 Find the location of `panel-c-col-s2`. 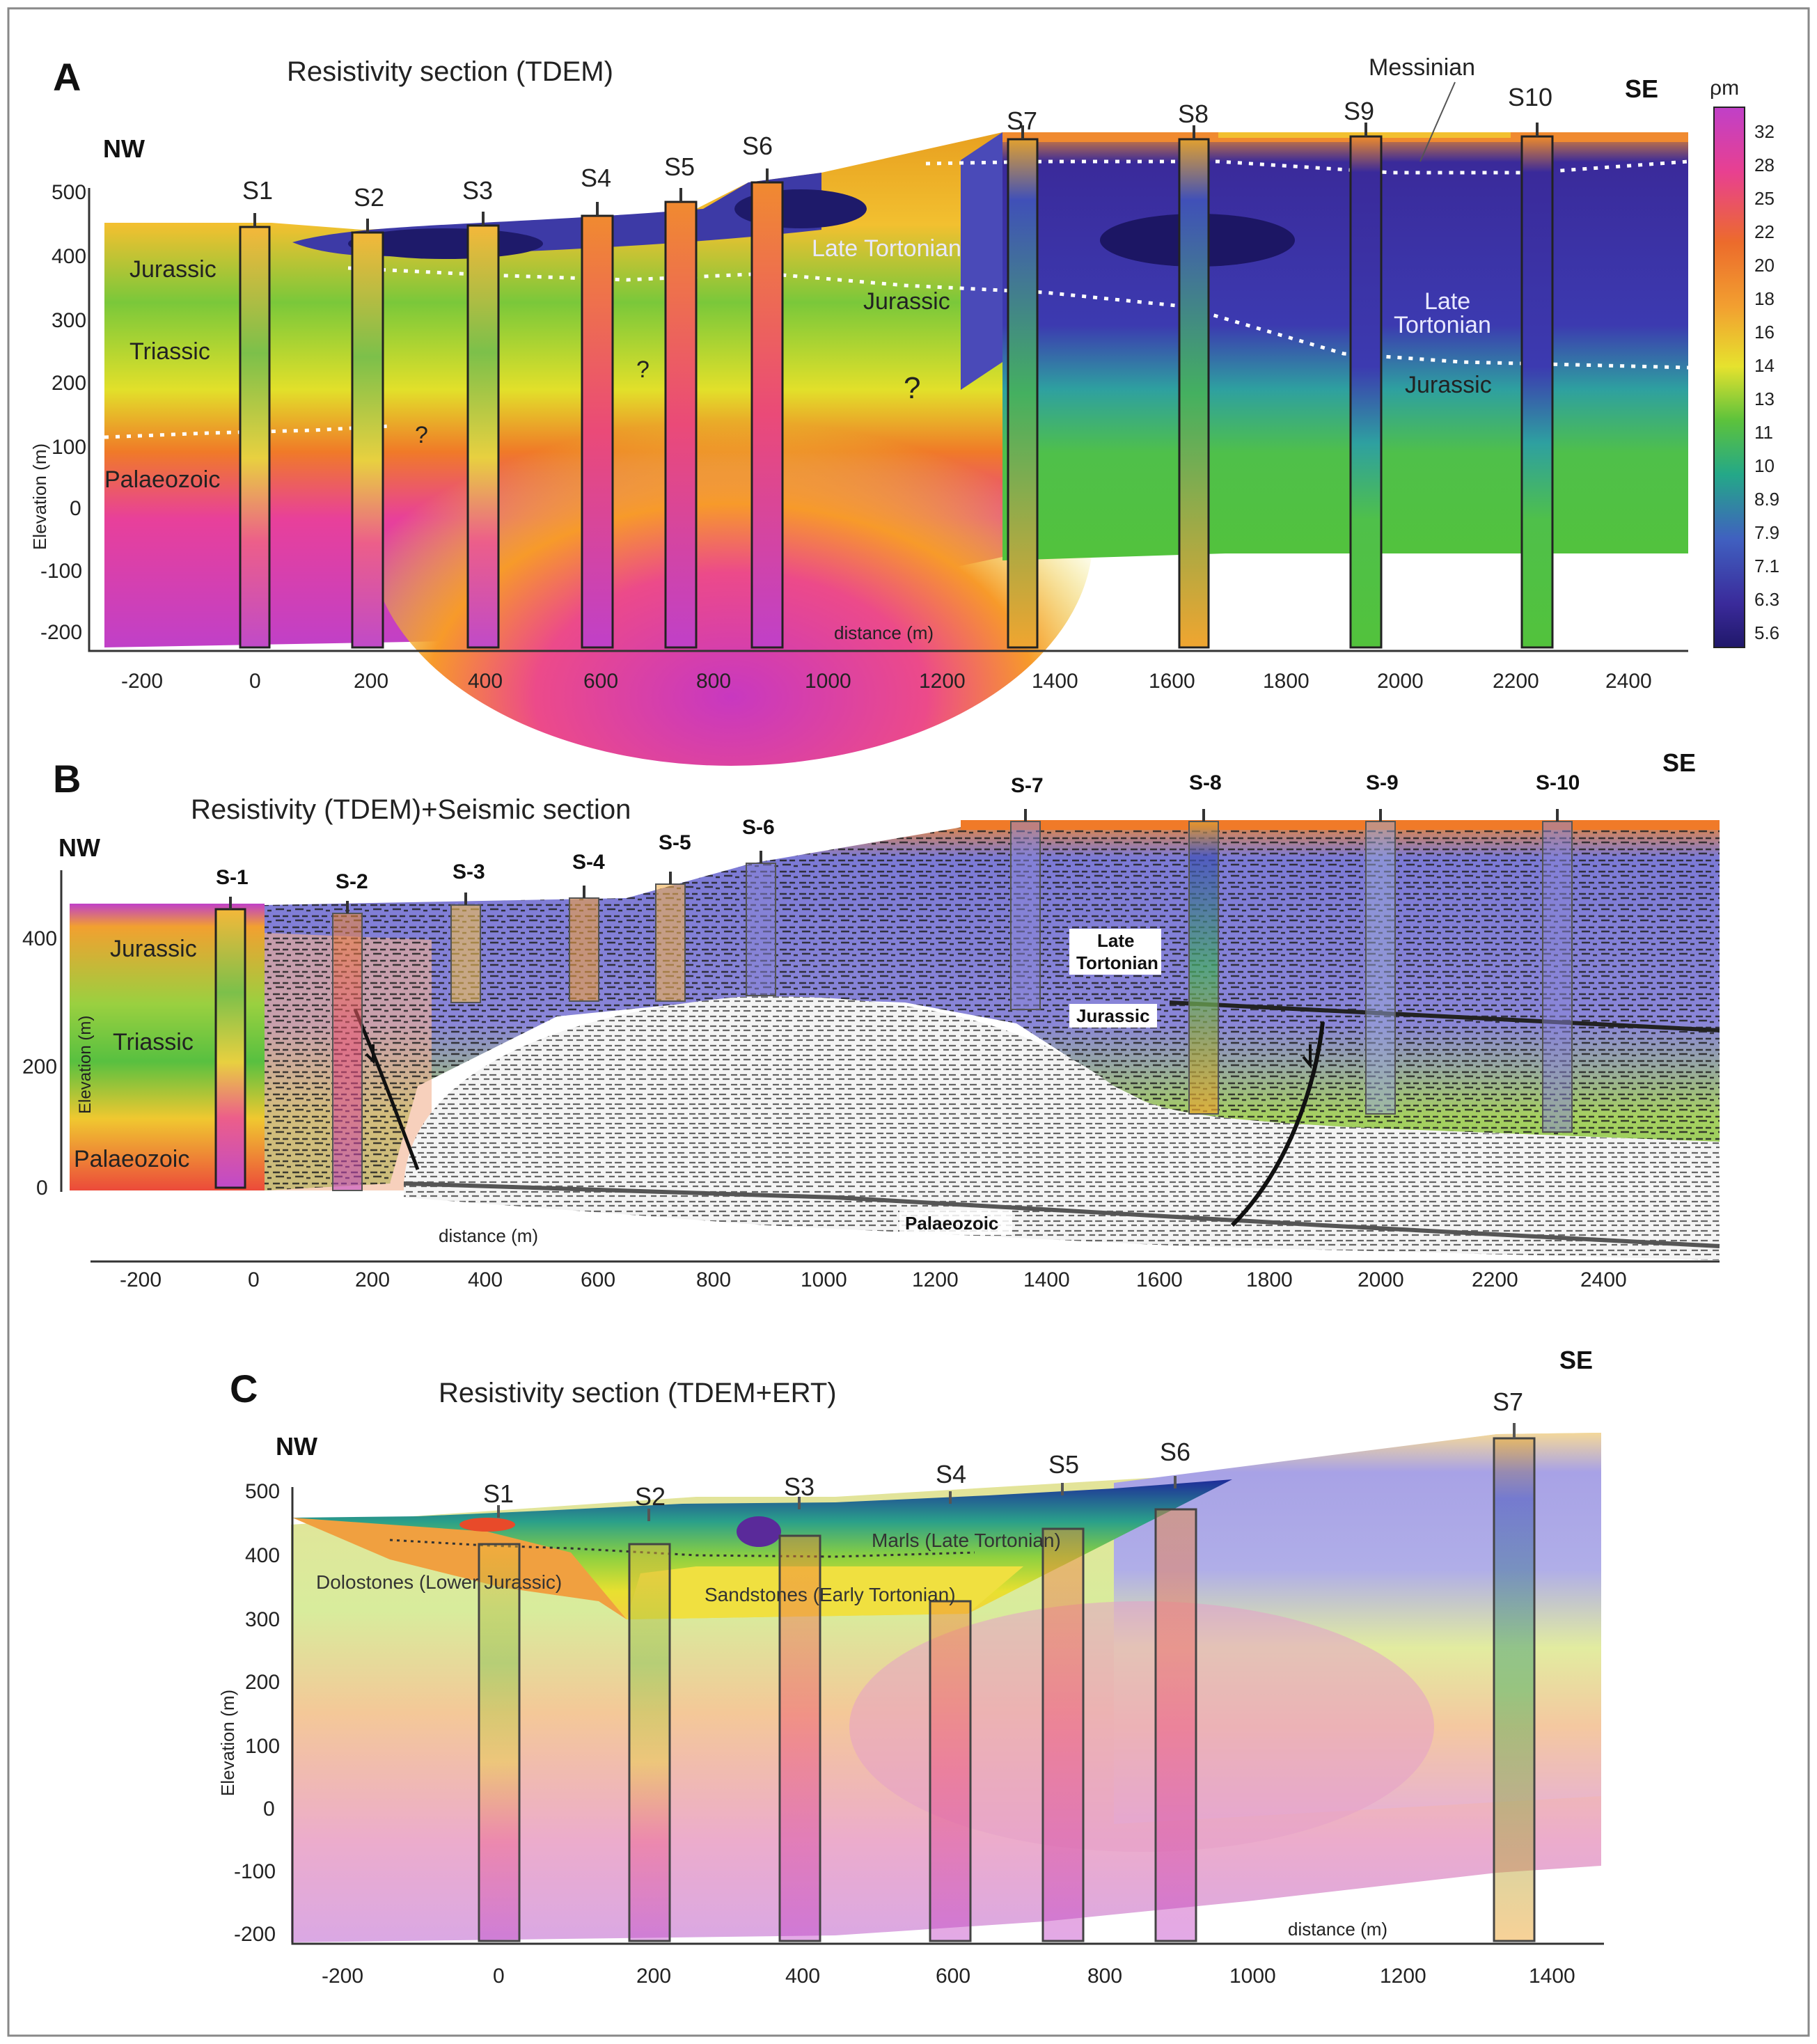

panel-c-col-s2 is located at coordinates (649, 1743).